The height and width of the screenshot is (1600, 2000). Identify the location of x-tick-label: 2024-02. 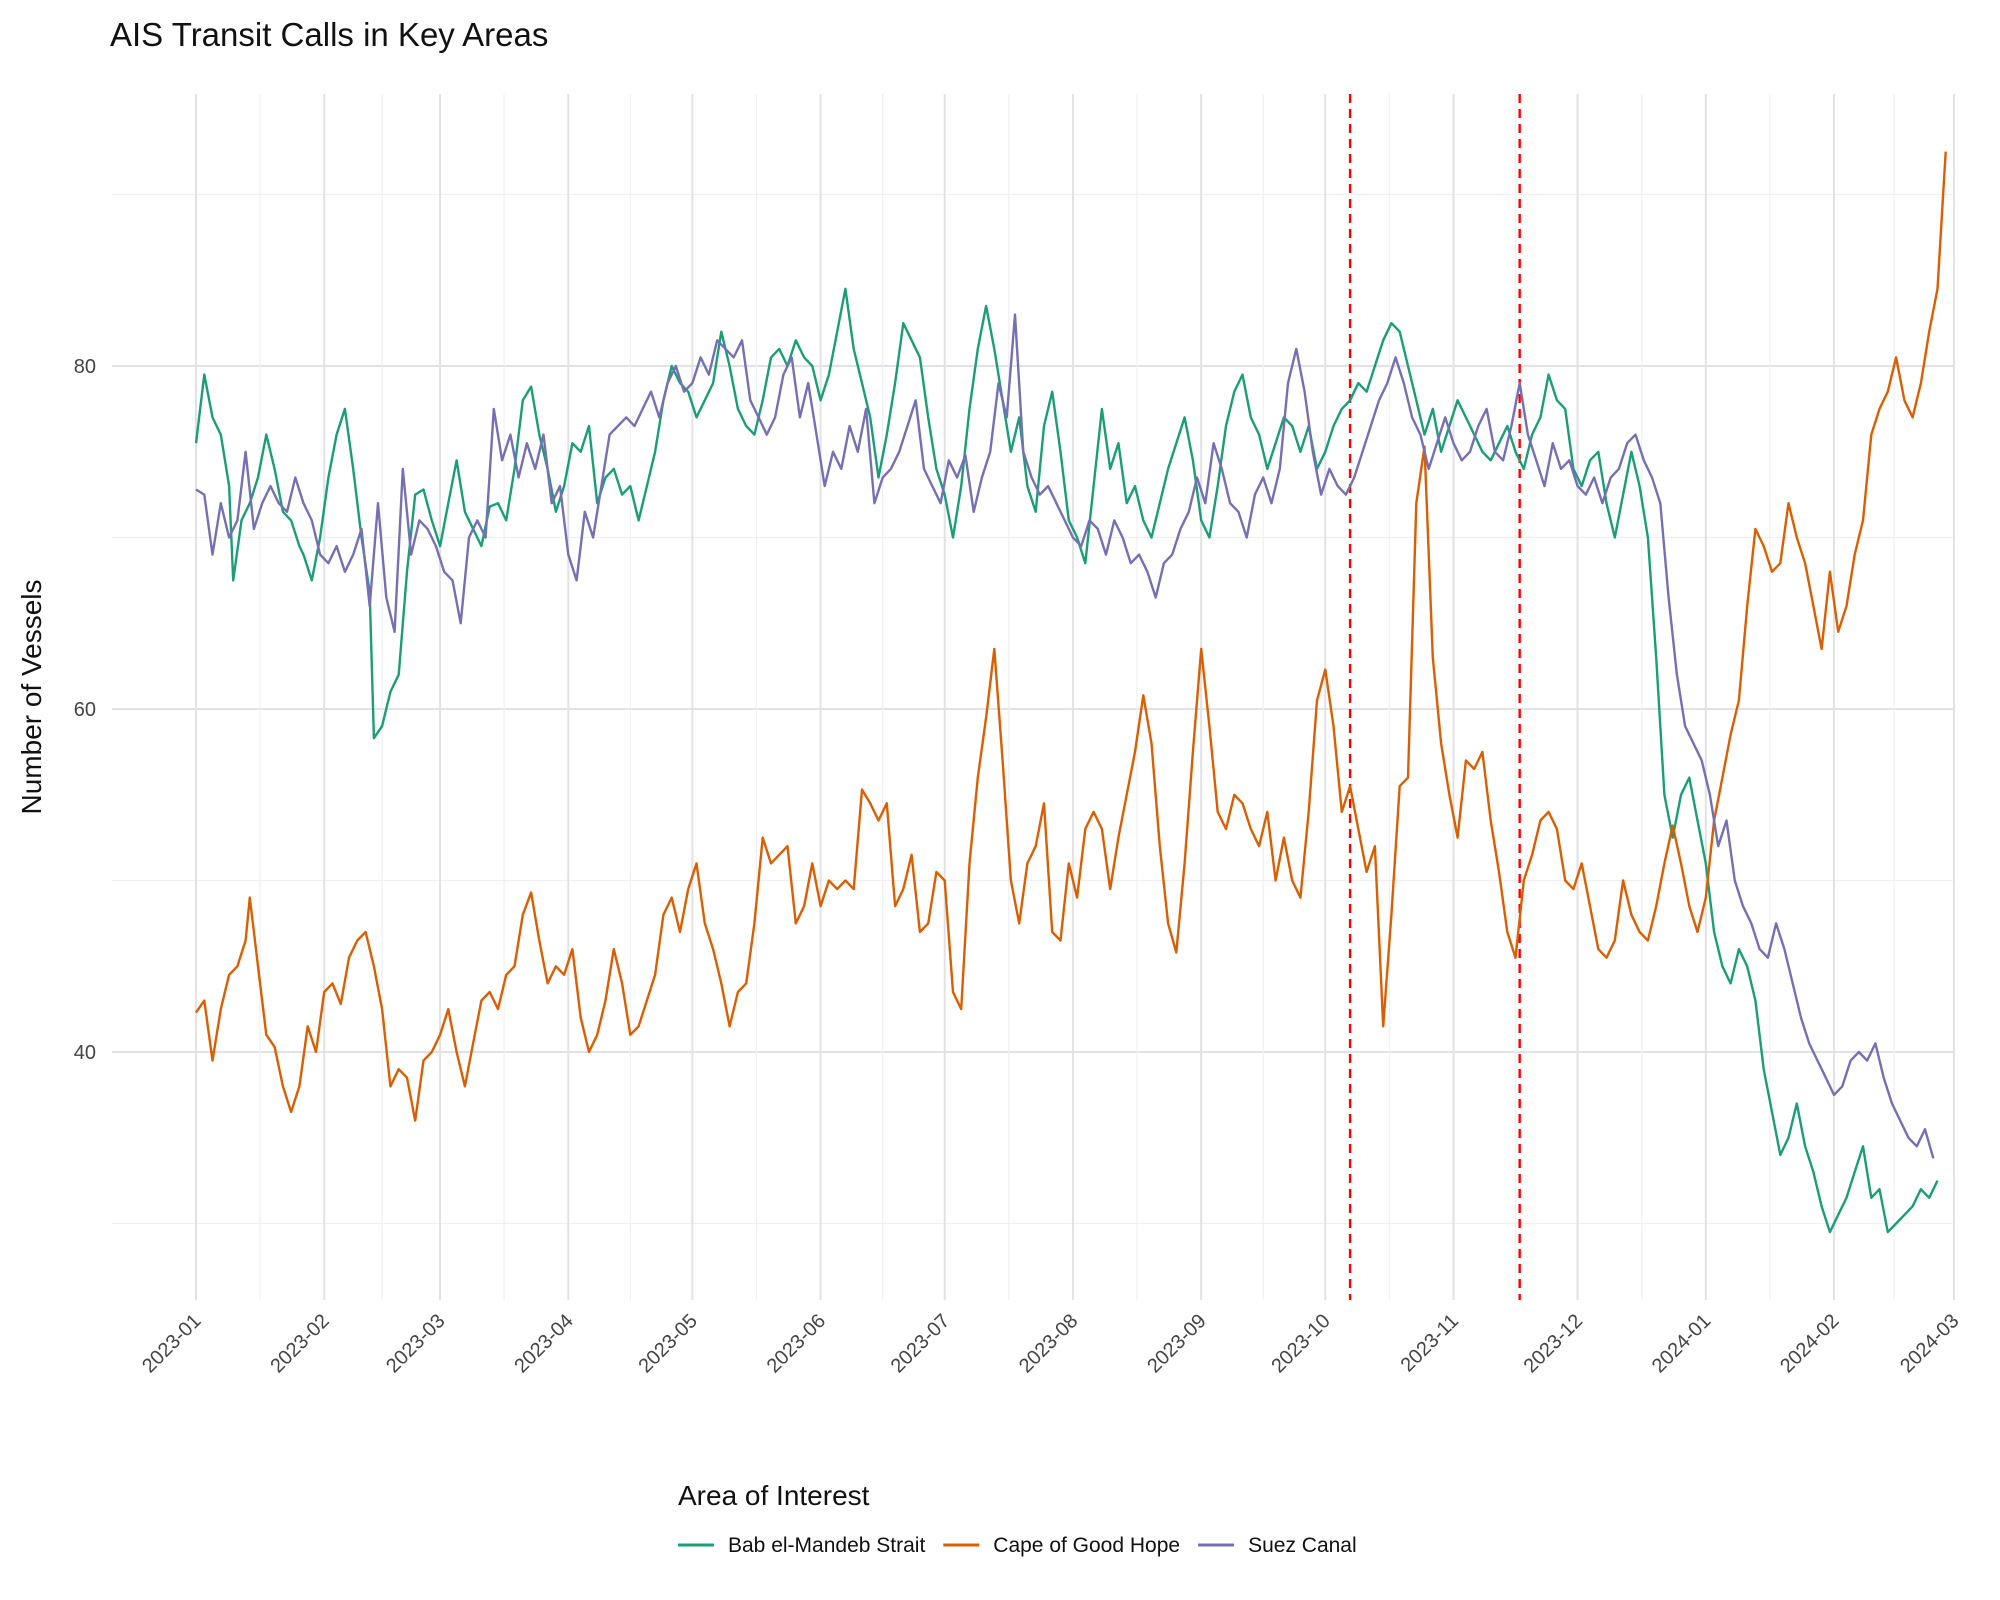
(1809, 1343).